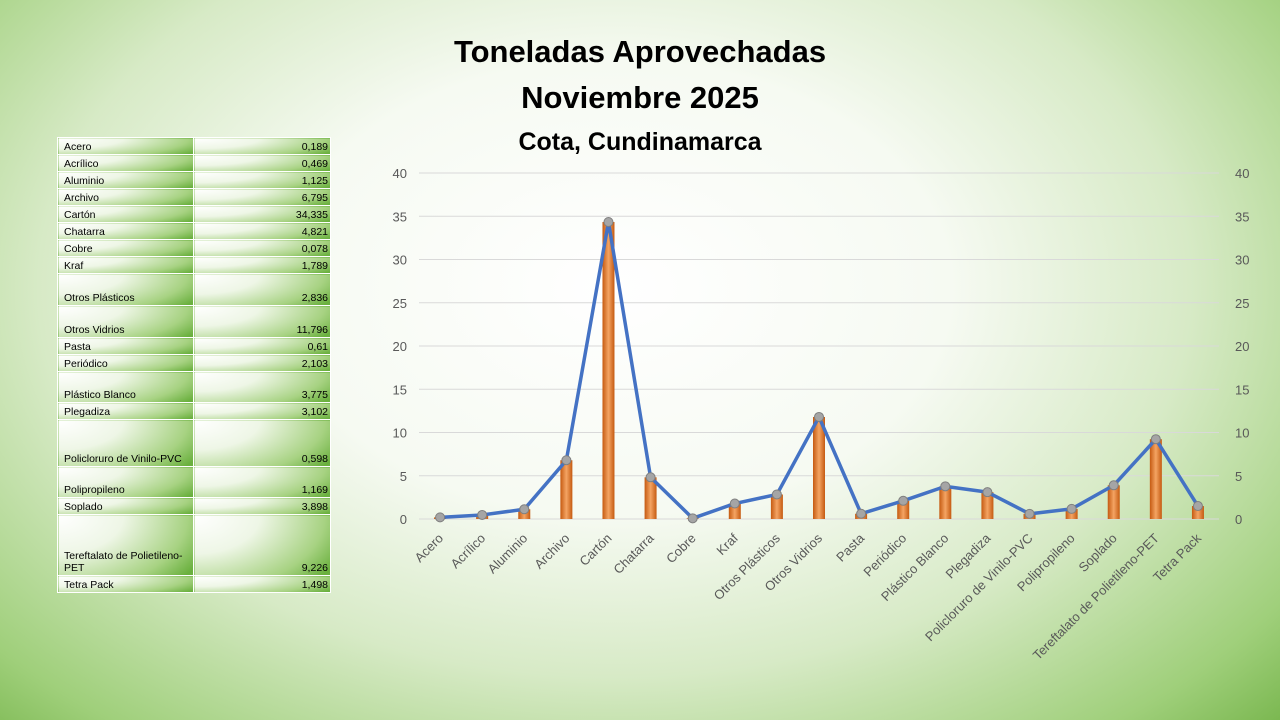  What do you see at coordinates (1242, 216) in the screenshot?
I see `y-tick-label-right: 35` at bounding box center [1242, 216].